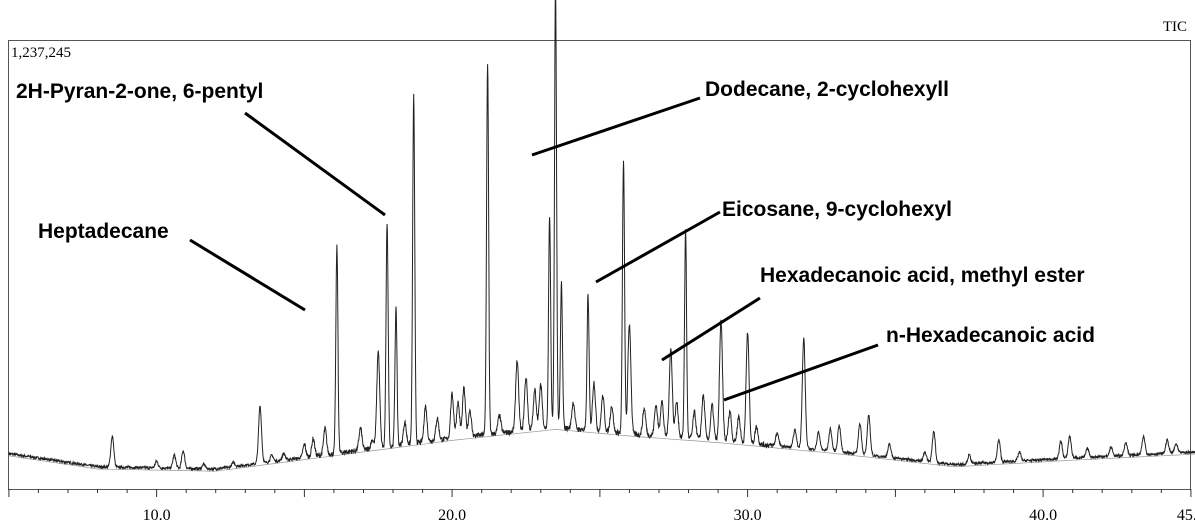  Describe the element at coordinates (1043, 515) in the screenshot. I see `x-tick-label: 40.0` at that location.